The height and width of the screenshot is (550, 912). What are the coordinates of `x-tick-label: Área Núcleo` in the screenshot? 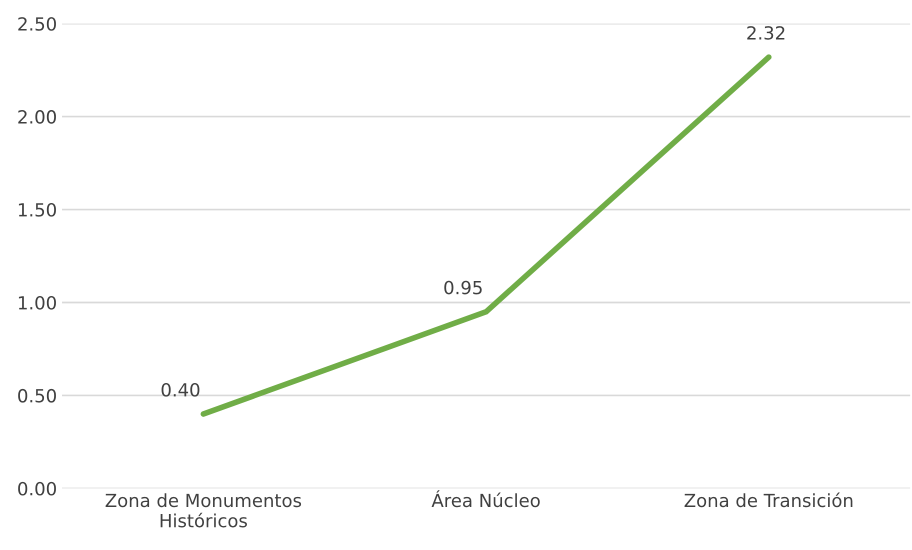 It's located at (486, 499).